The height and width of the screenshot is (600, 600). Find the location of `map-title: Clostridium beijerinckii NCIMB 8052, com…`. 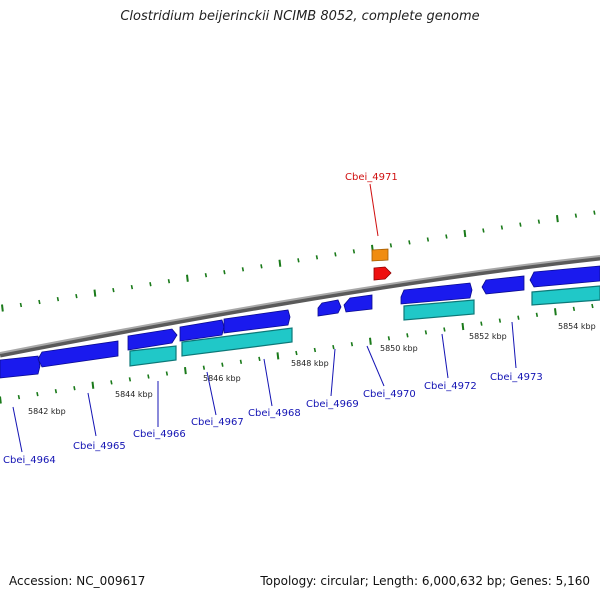

map-title: Clostridium beijerinckii NCIMB 8052, com… is located at coordinates (300, 16).